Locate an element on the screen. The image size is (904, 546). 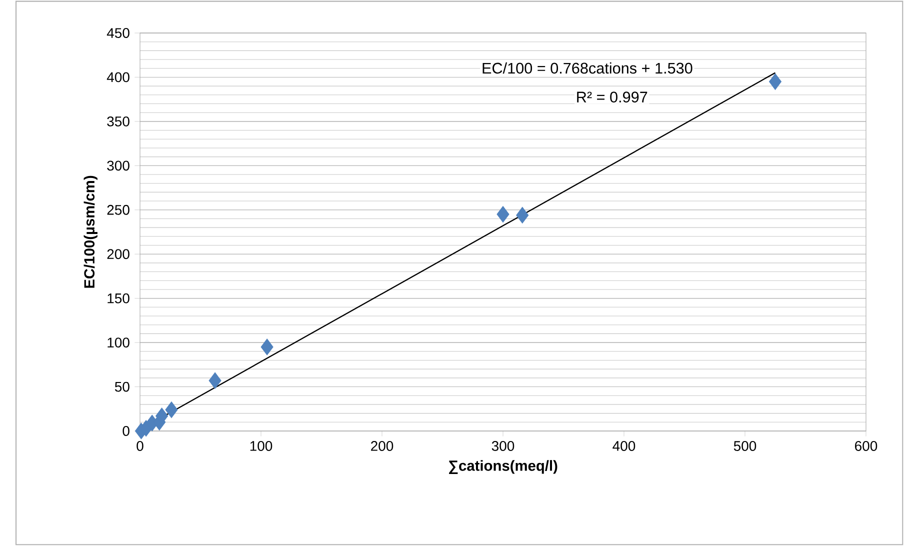
x-tick-label: 300 is located at coordinates (503, 446).